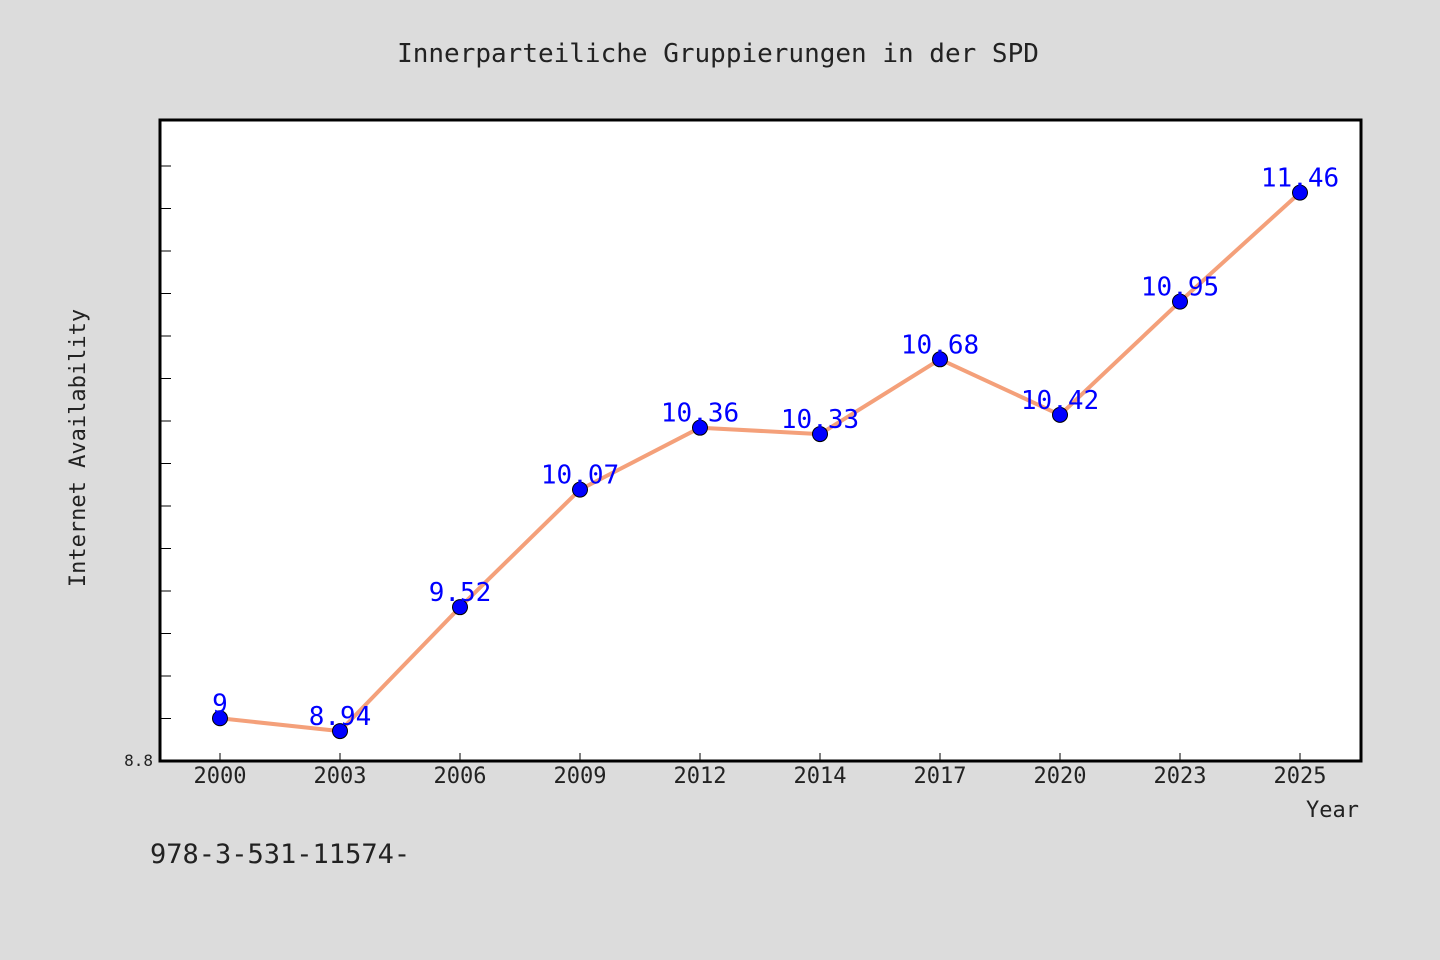 Image resolution: width=1440 pixels, height=960 pixels. What do you see at coordinates (1060, 401) in the screenshot?
I see `data-label: 10.42` at bounding box center [1060, 401].